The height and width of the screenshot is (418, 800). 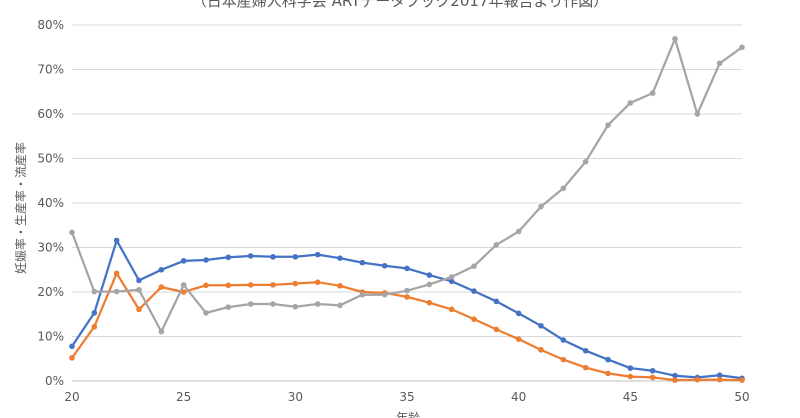 What do you see at coordinates (50, 159) in the screenshot?
I see `y-tick-label: 50%` at bounding box center [50, 159].